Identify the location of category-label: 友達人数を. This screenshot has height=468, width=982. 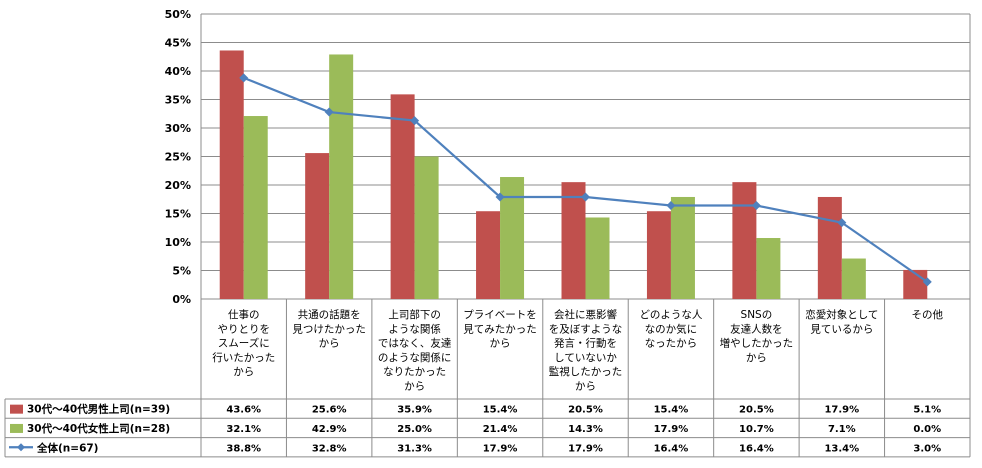
(756, 328).